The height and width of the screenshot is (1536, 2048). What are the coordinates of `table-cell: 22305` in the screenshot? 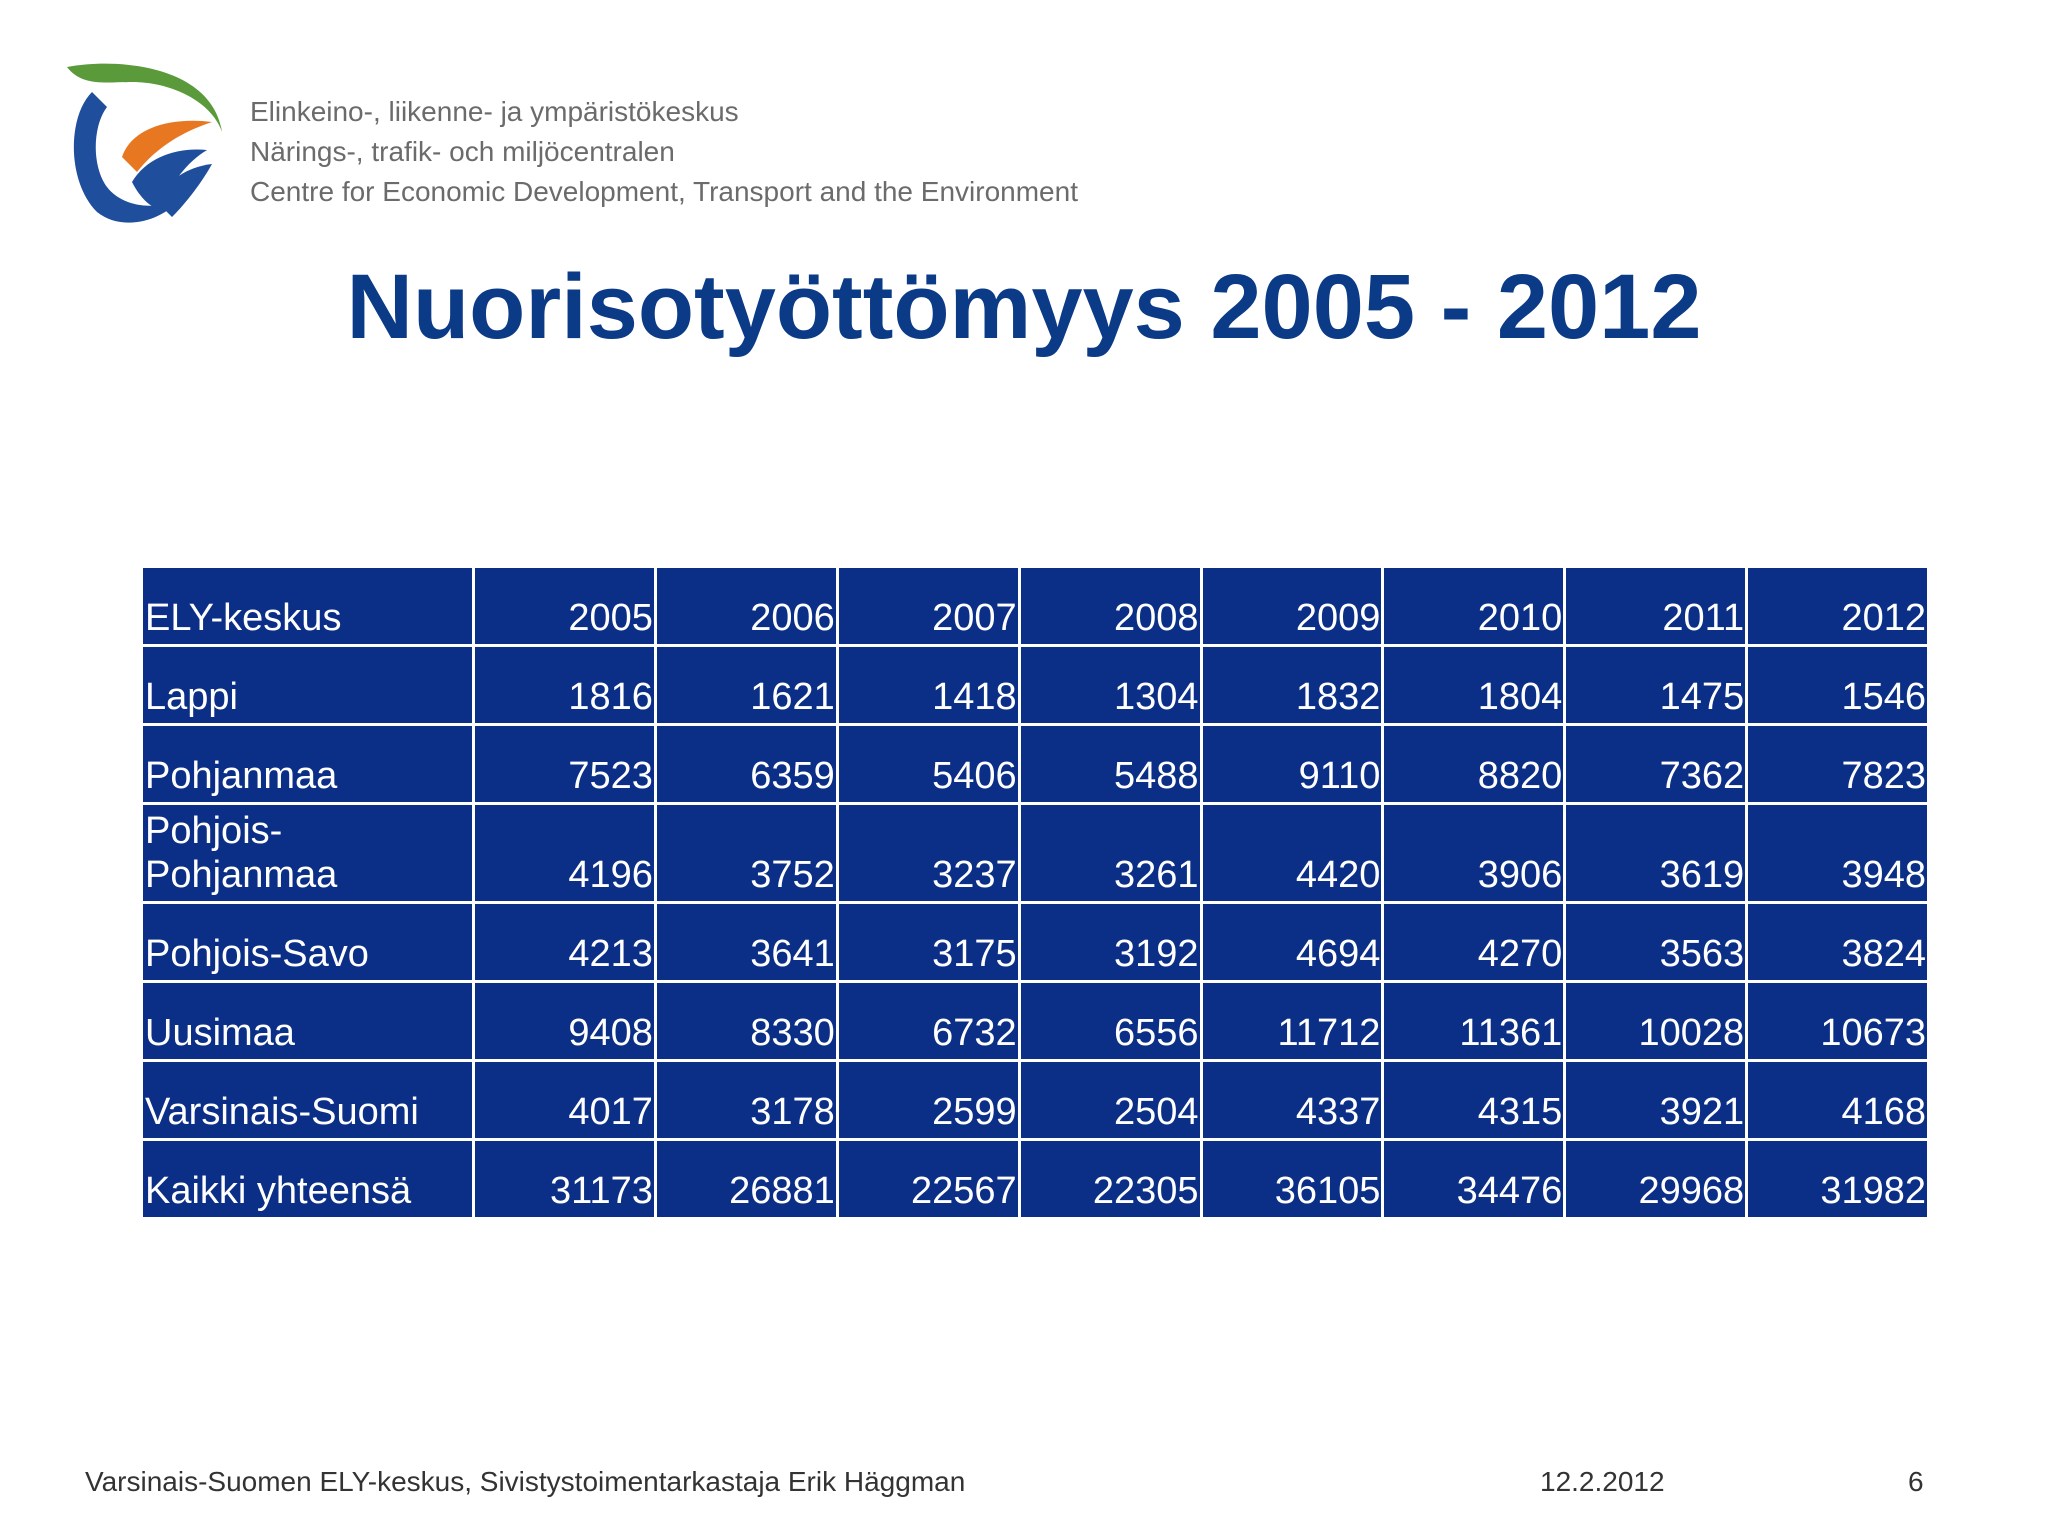 It's located at (1110, 1179).